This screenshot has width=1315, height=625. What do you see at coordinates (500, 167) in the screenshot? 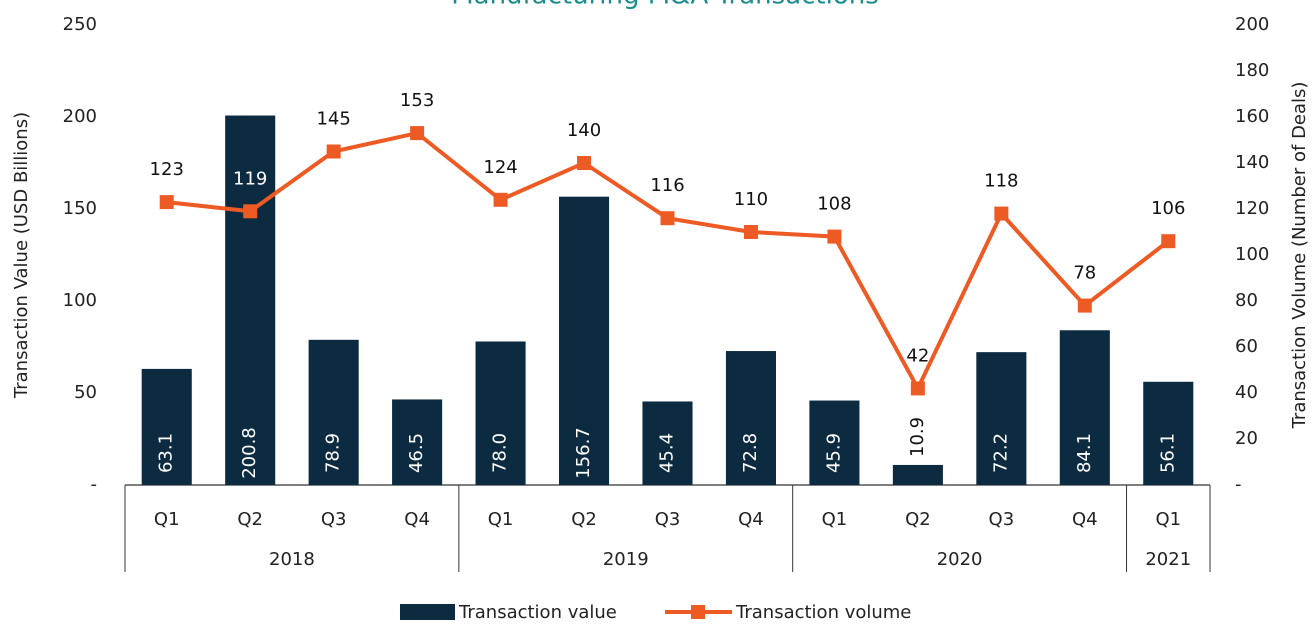
I see `line-value-label: 124` at bounding box center [500, 167].